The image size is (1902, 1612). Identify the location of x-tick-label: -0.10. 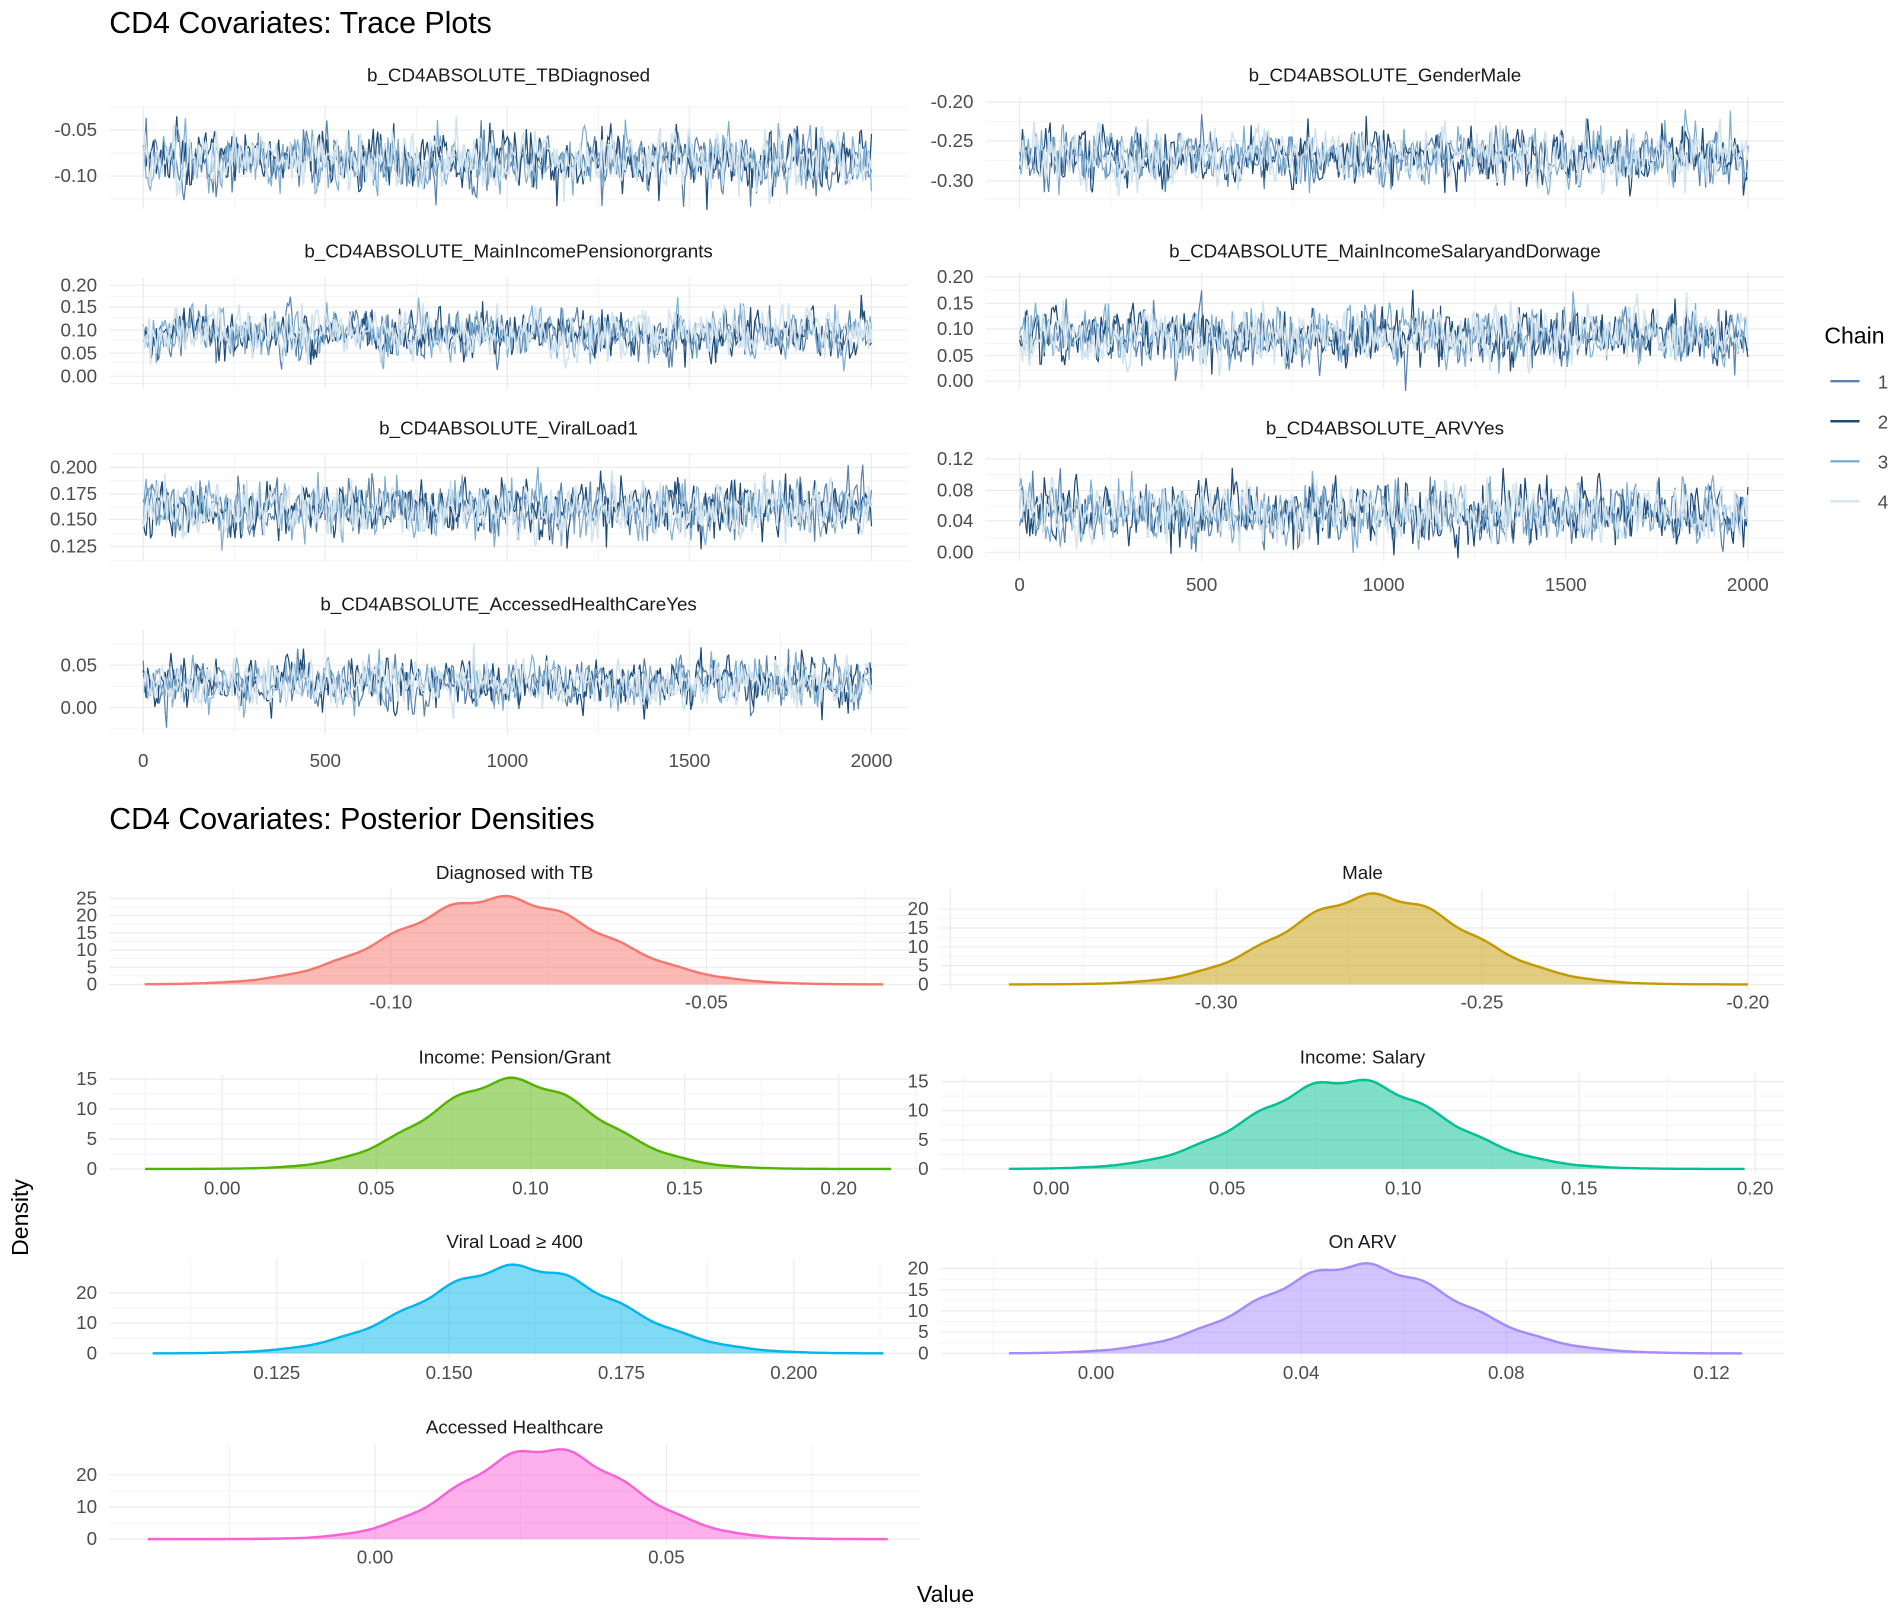
(390, 1002).